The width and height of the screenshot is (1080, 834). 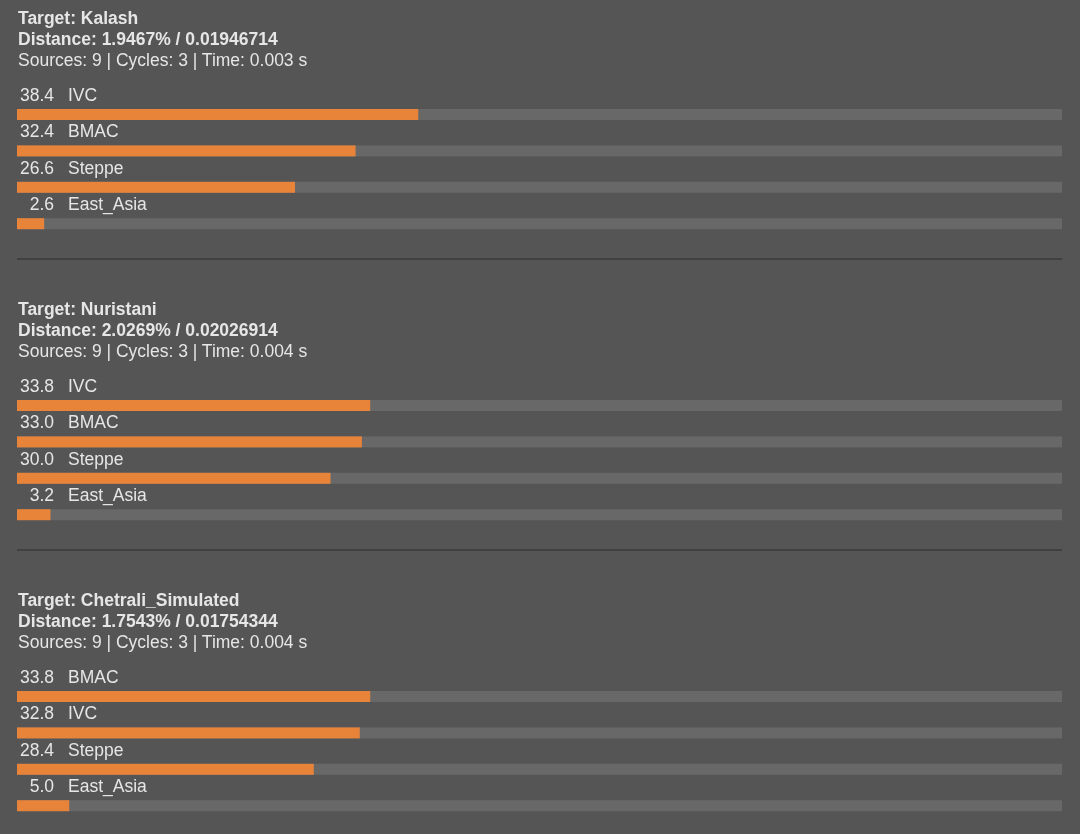 I want to click on data-label: 33.0, so click(x=37, y=422).